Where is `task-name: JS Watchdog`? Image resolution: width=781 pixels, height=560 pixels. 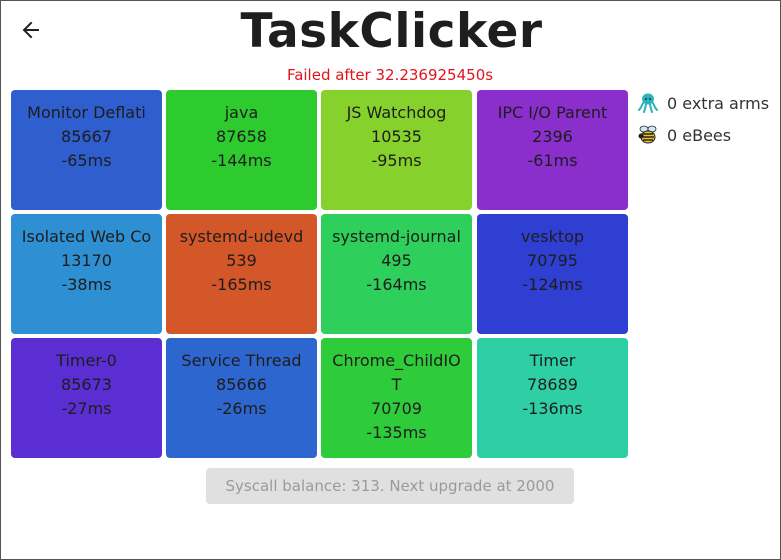 task-name: JS Watchdog is located at coordinates (396, 112).